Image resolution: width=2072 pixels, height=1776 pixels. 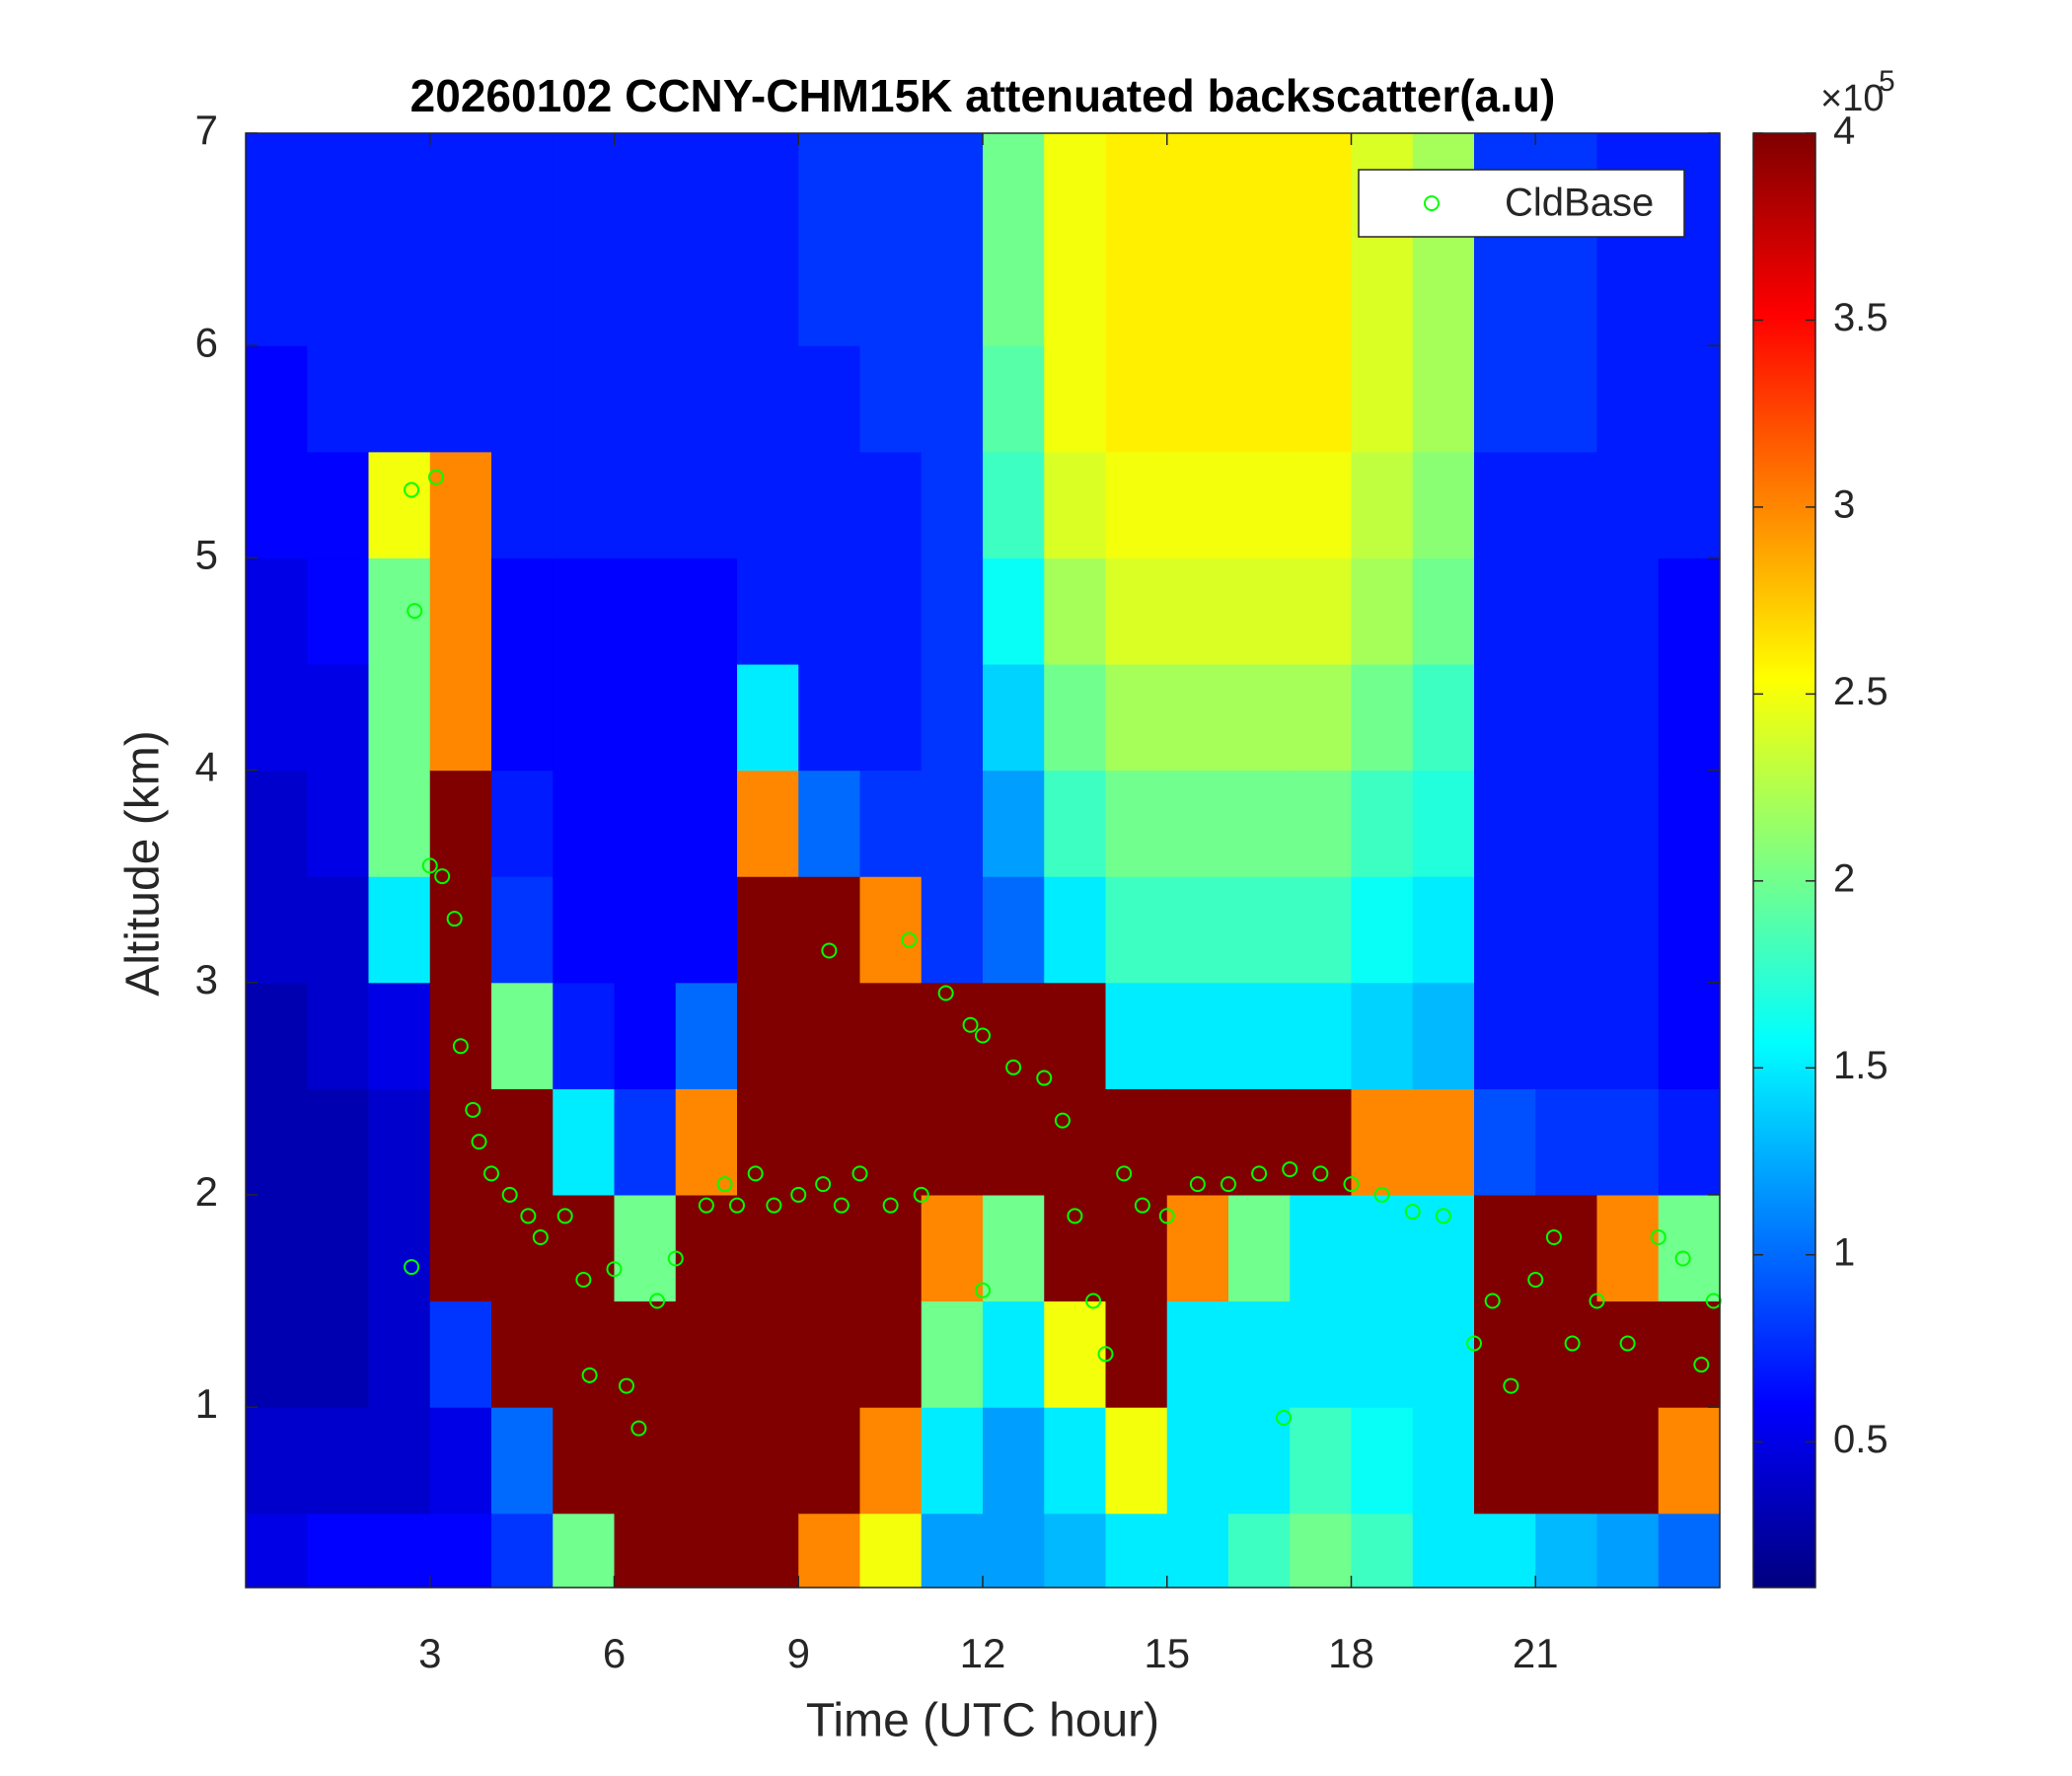 What do you see at coordinates (429, 1653) in the screenshot?
I see `x-tick-label: 3` at bounding box center [429, 1653].